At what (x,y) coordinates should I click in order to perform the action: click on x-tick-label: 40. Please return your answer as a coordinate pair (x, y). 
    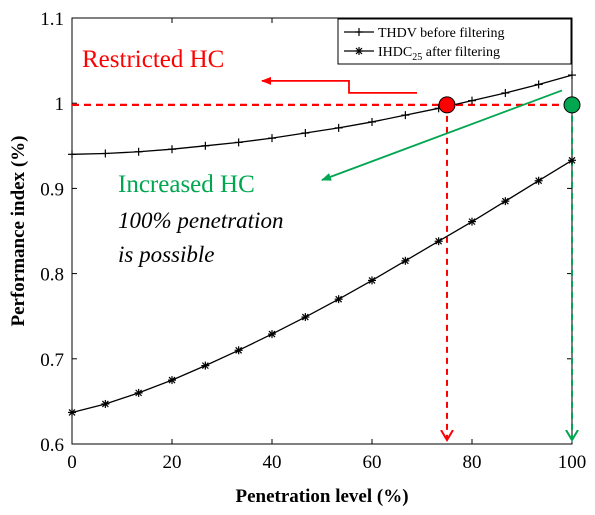
    Looking at the image, I should click on (272, 462).